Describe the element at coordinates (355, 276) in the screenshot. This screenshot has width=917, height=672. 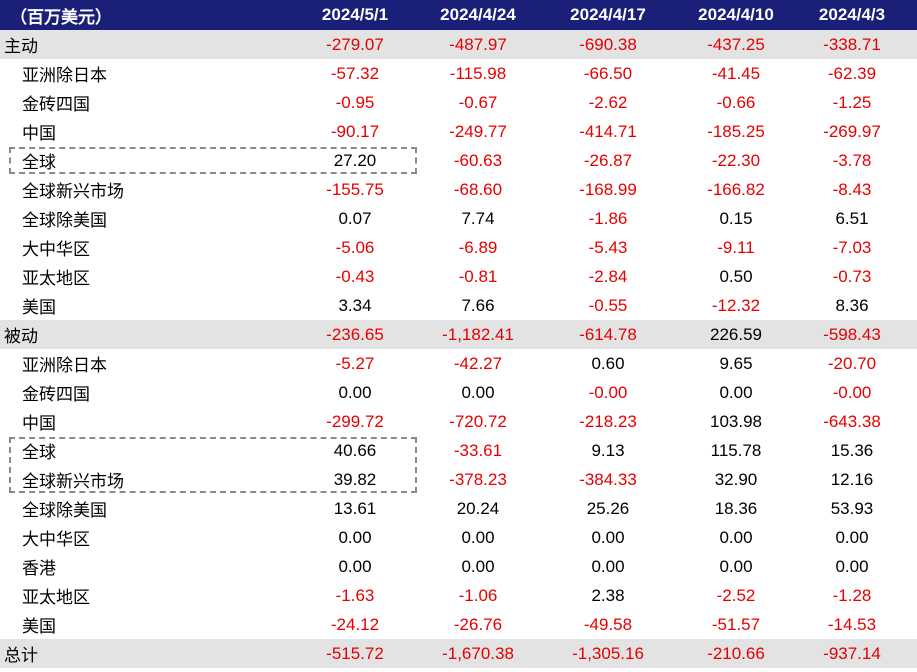
I see `value-cell: -0.43` at that location.